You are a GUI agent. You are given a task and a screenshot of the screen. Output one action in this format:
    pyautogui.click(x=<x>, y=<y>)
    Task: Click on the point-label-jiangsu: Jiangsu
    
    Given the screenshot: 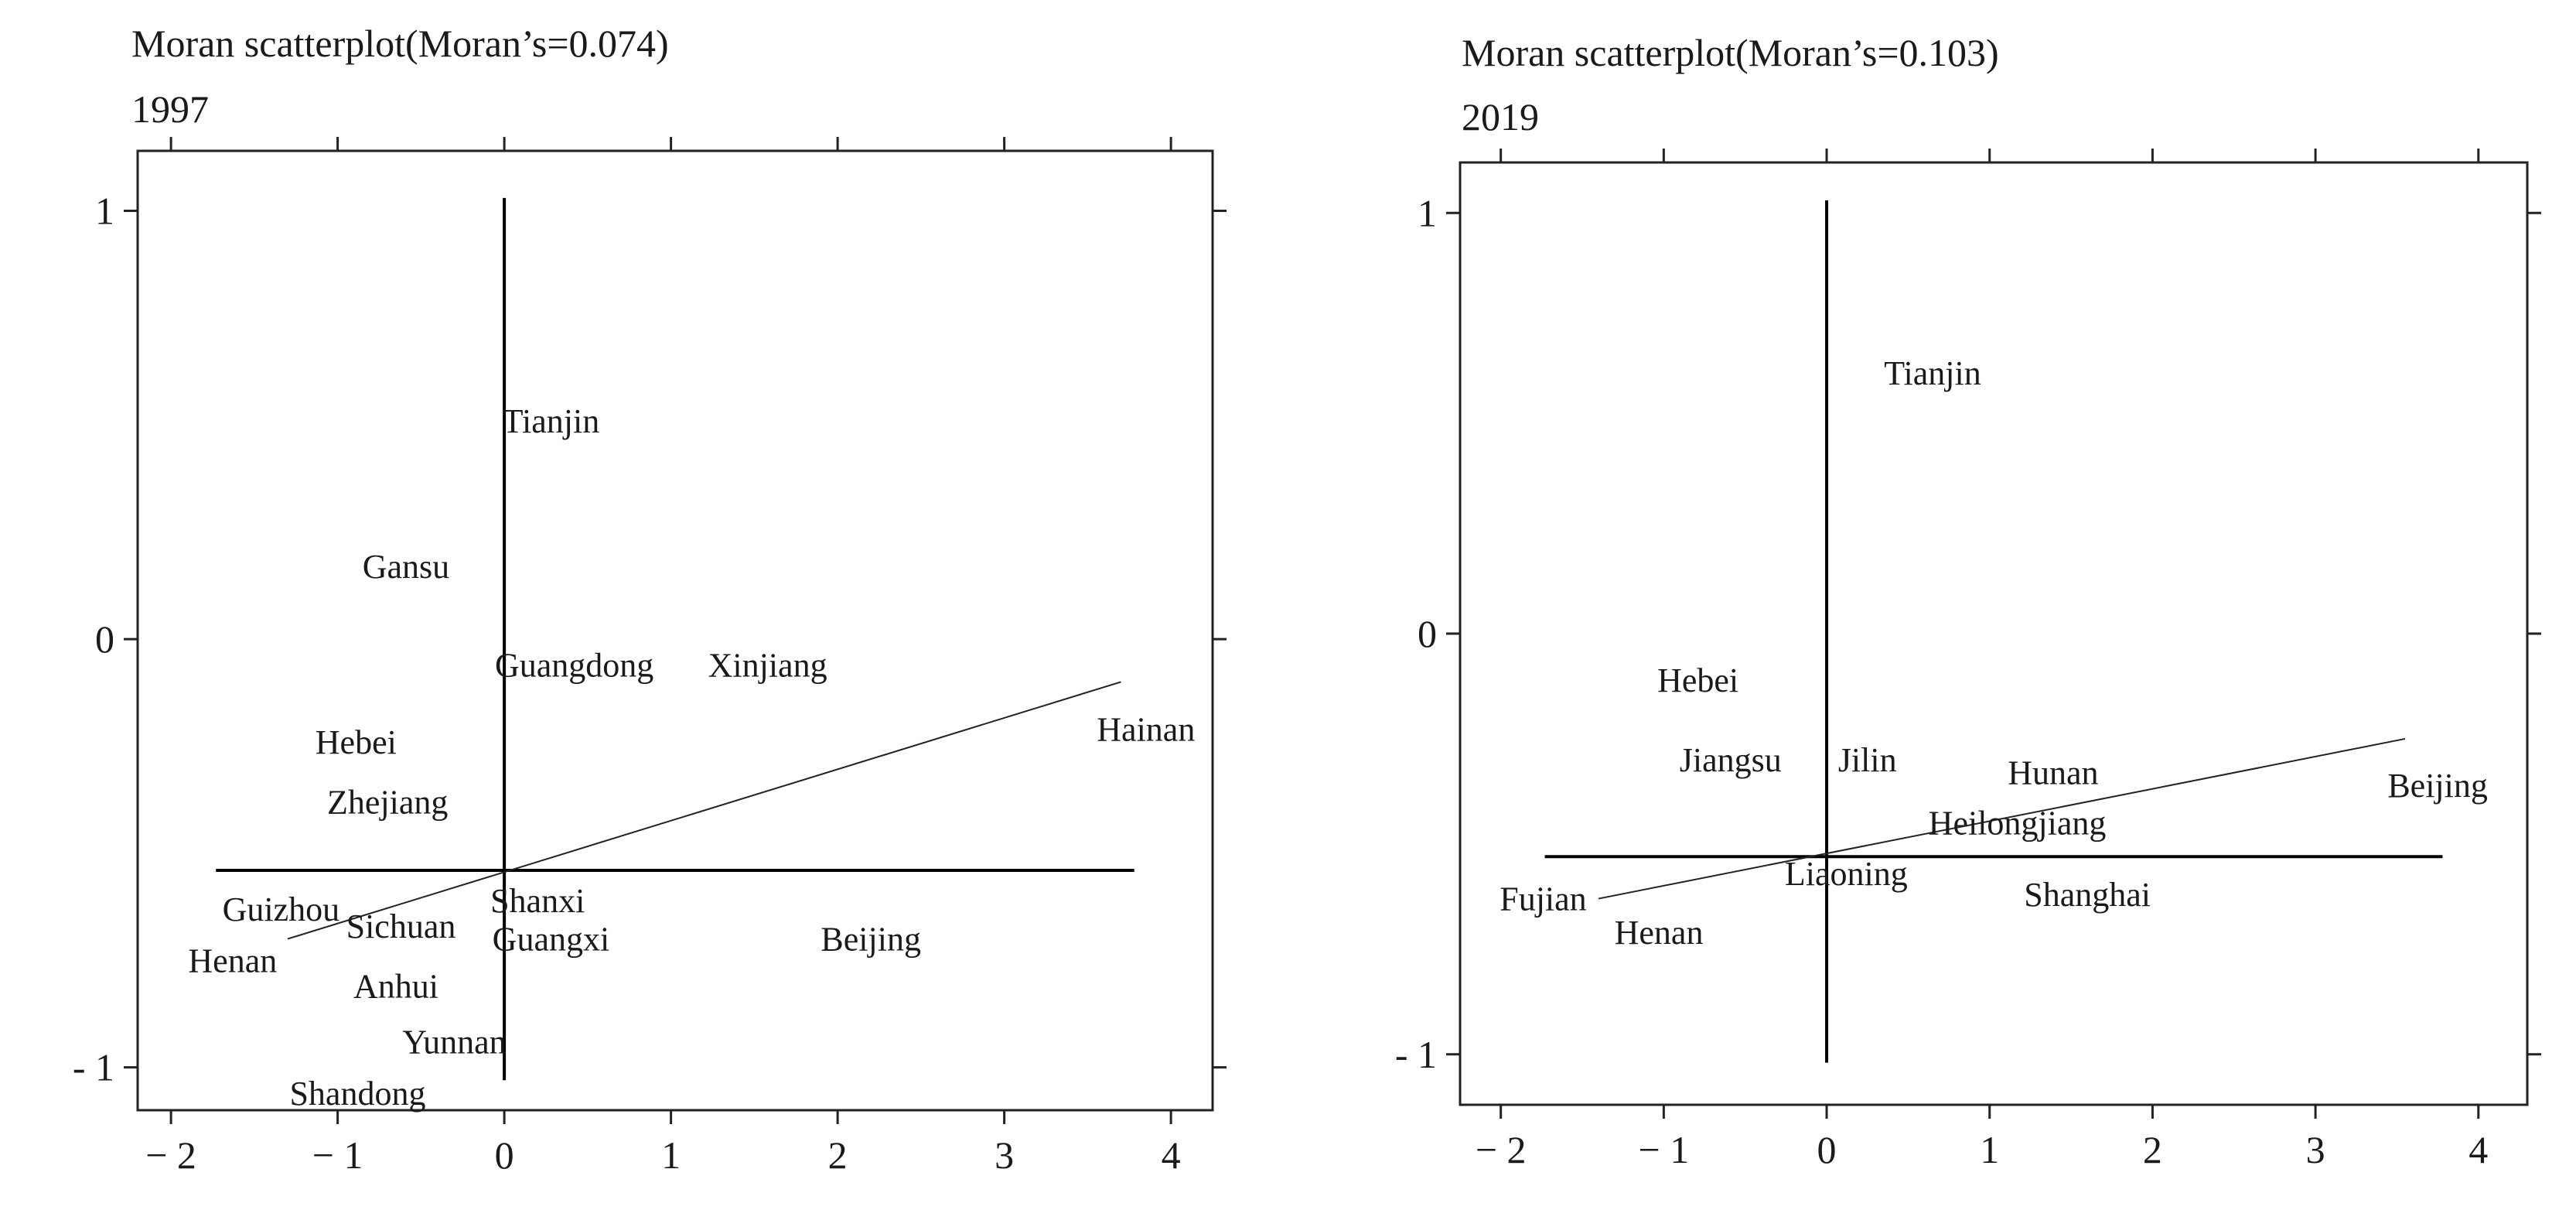 What is the action you would take?
    pyautogui.click(x=1731, y=760)
    